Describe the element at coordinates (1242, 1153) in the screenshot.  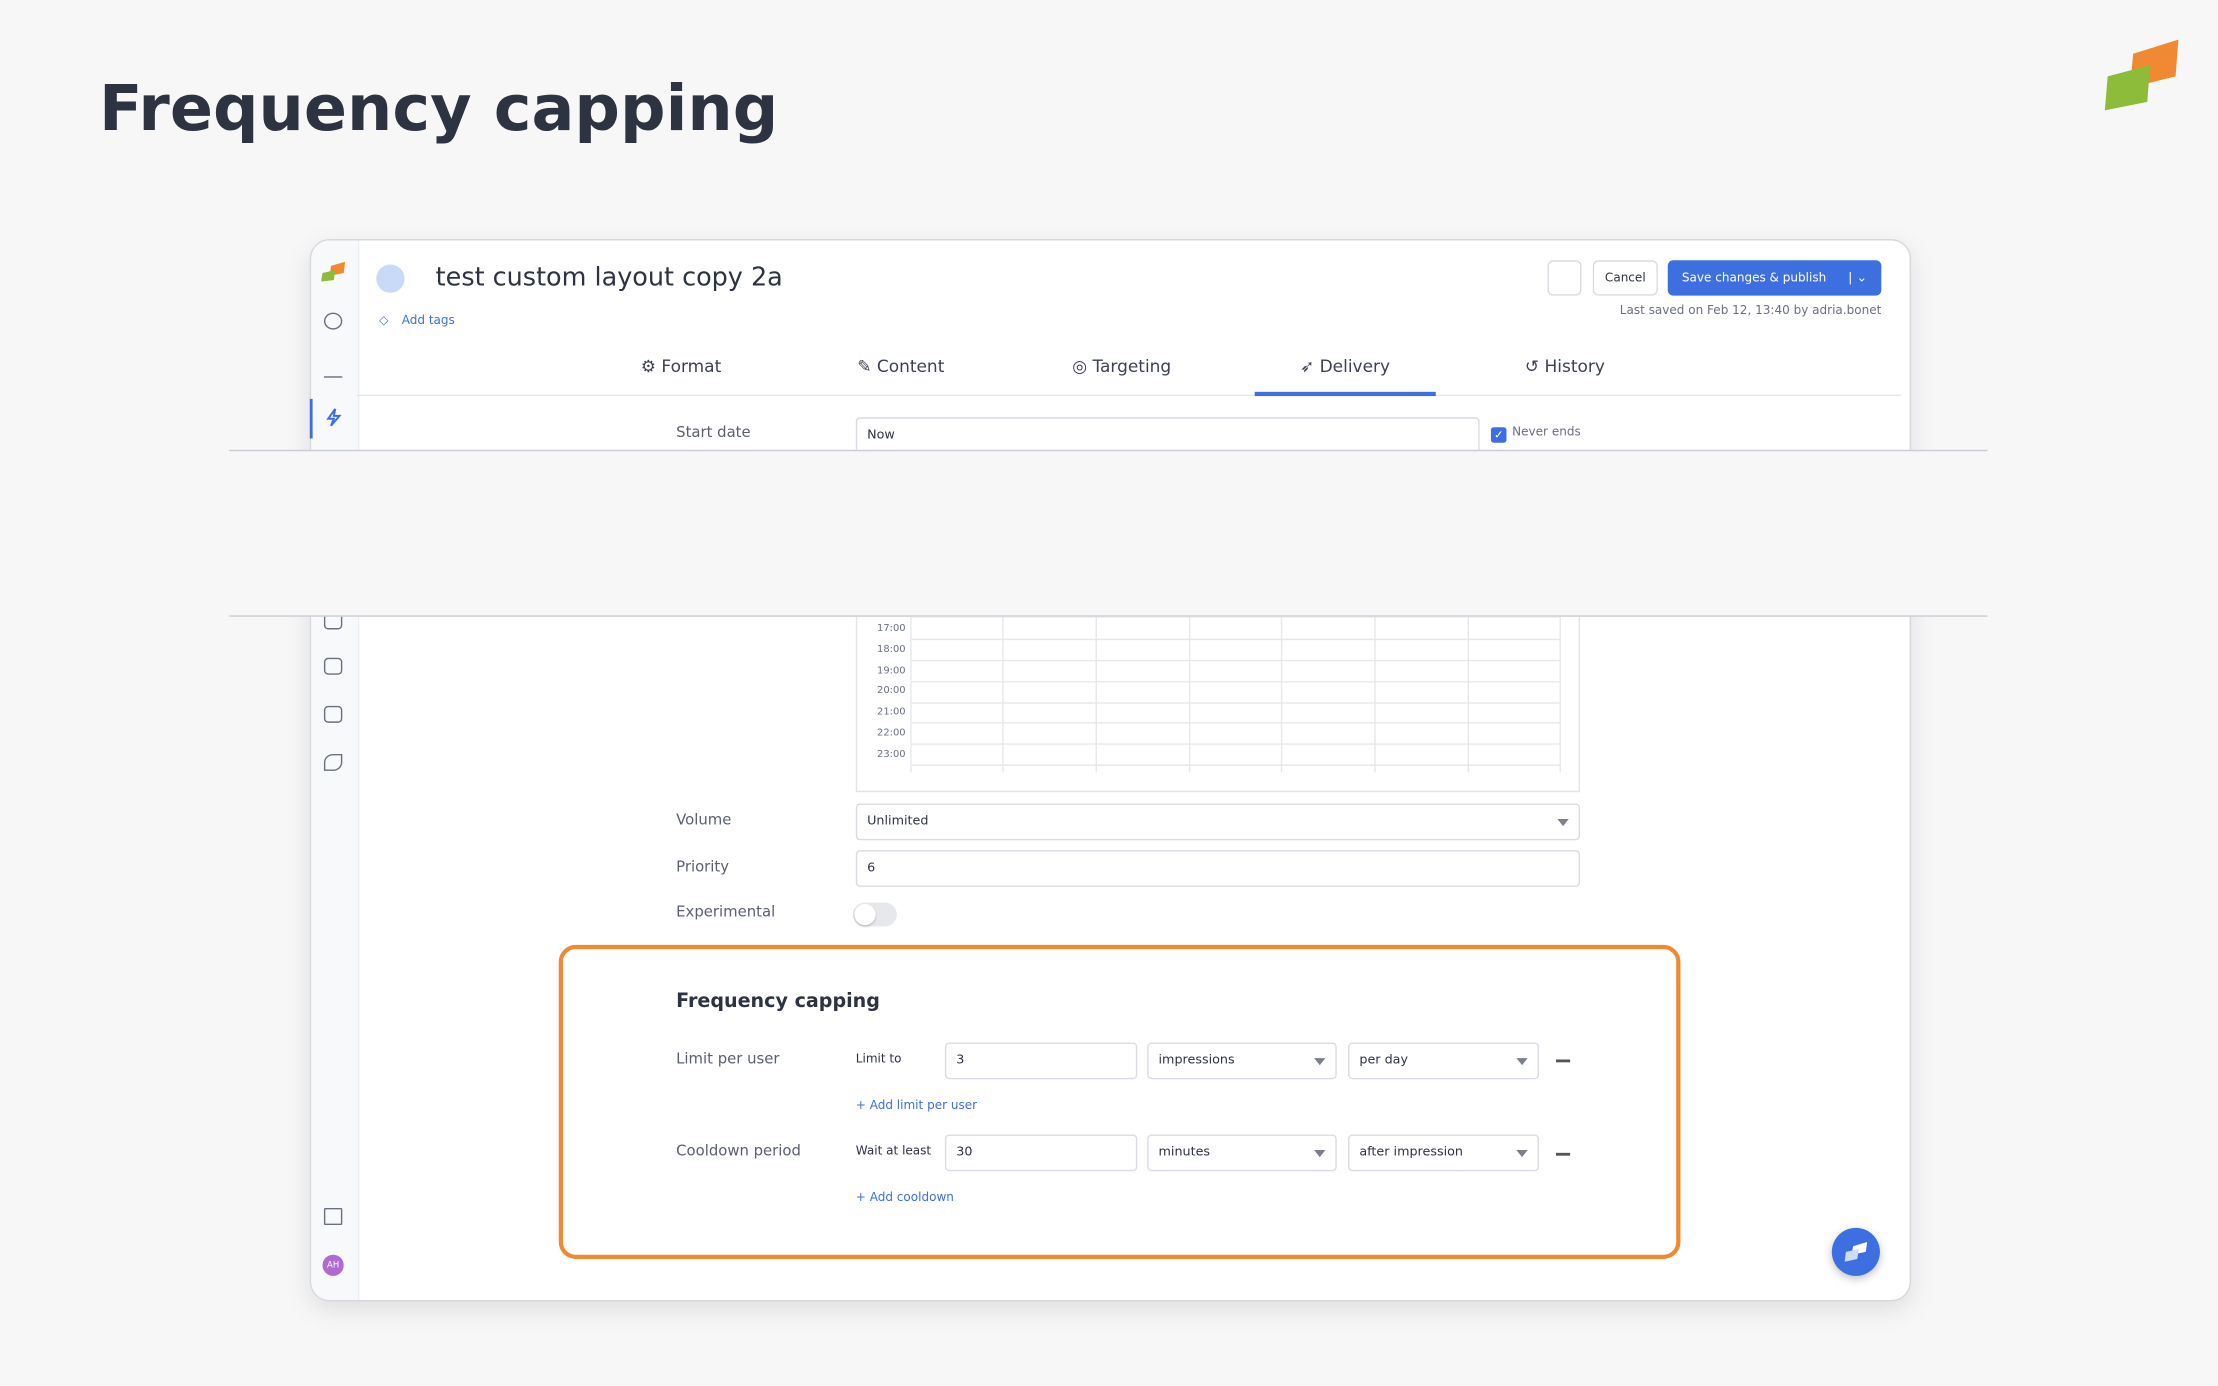
I see `unit-select: minutes` at that location.